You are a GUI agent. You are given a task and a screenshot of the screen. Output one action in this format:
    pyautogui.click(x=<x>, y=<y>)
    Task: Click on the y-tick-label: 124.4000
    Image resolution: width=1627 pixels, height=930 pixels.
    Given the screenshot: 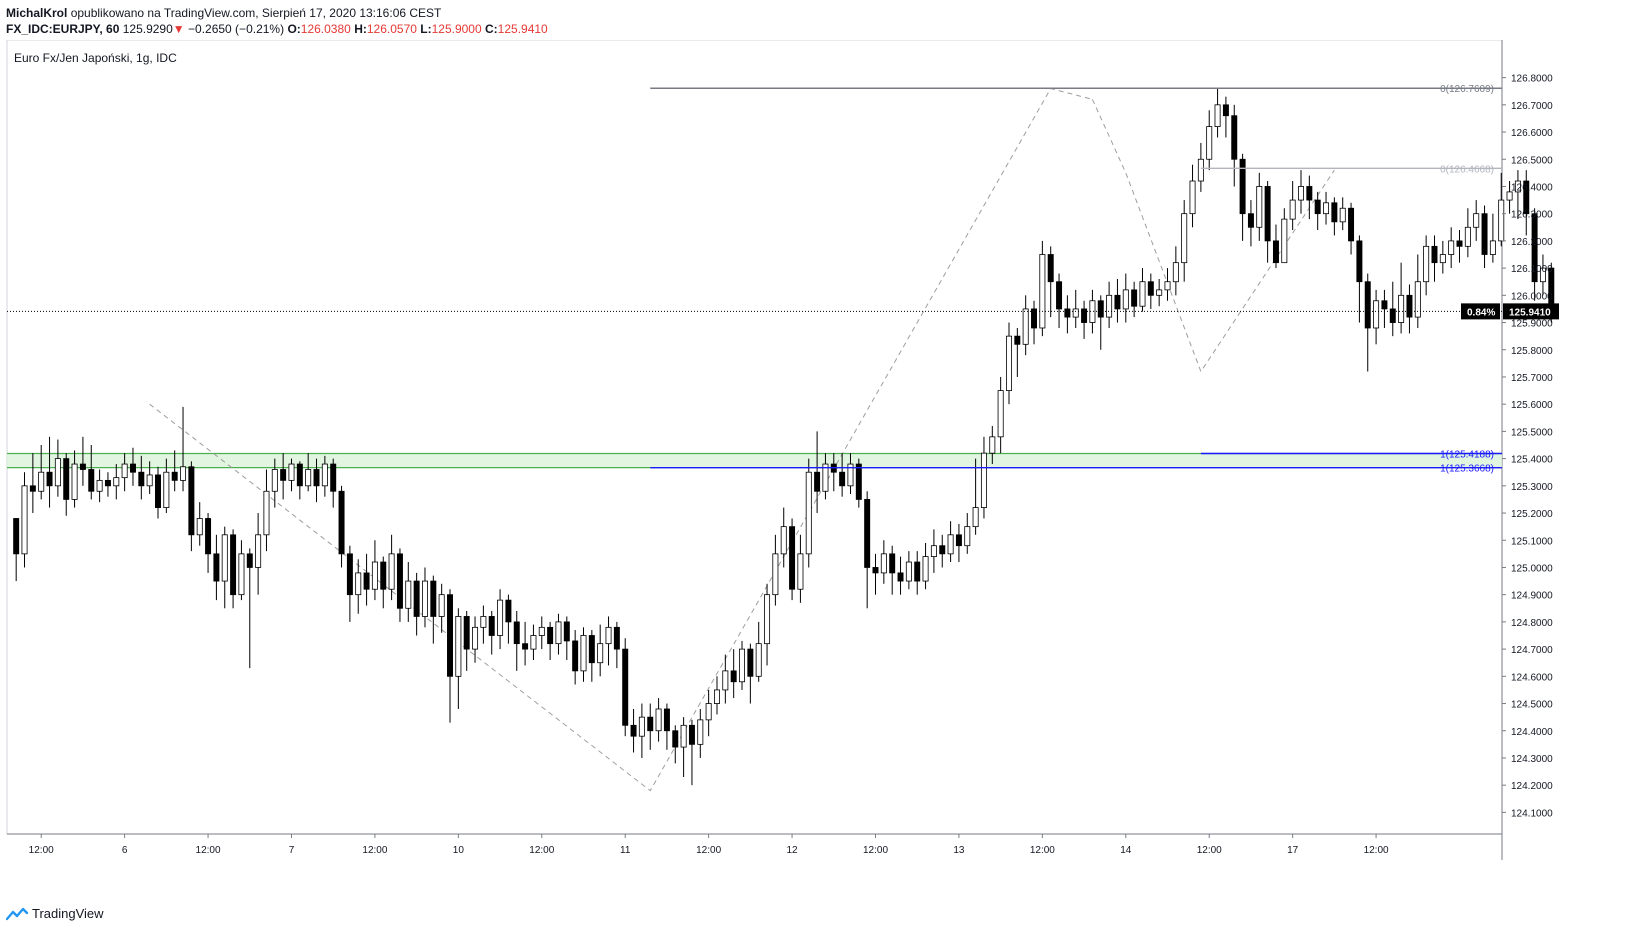 What is the action you would take?
    pyautogui.click(x=1532, y=732)
    